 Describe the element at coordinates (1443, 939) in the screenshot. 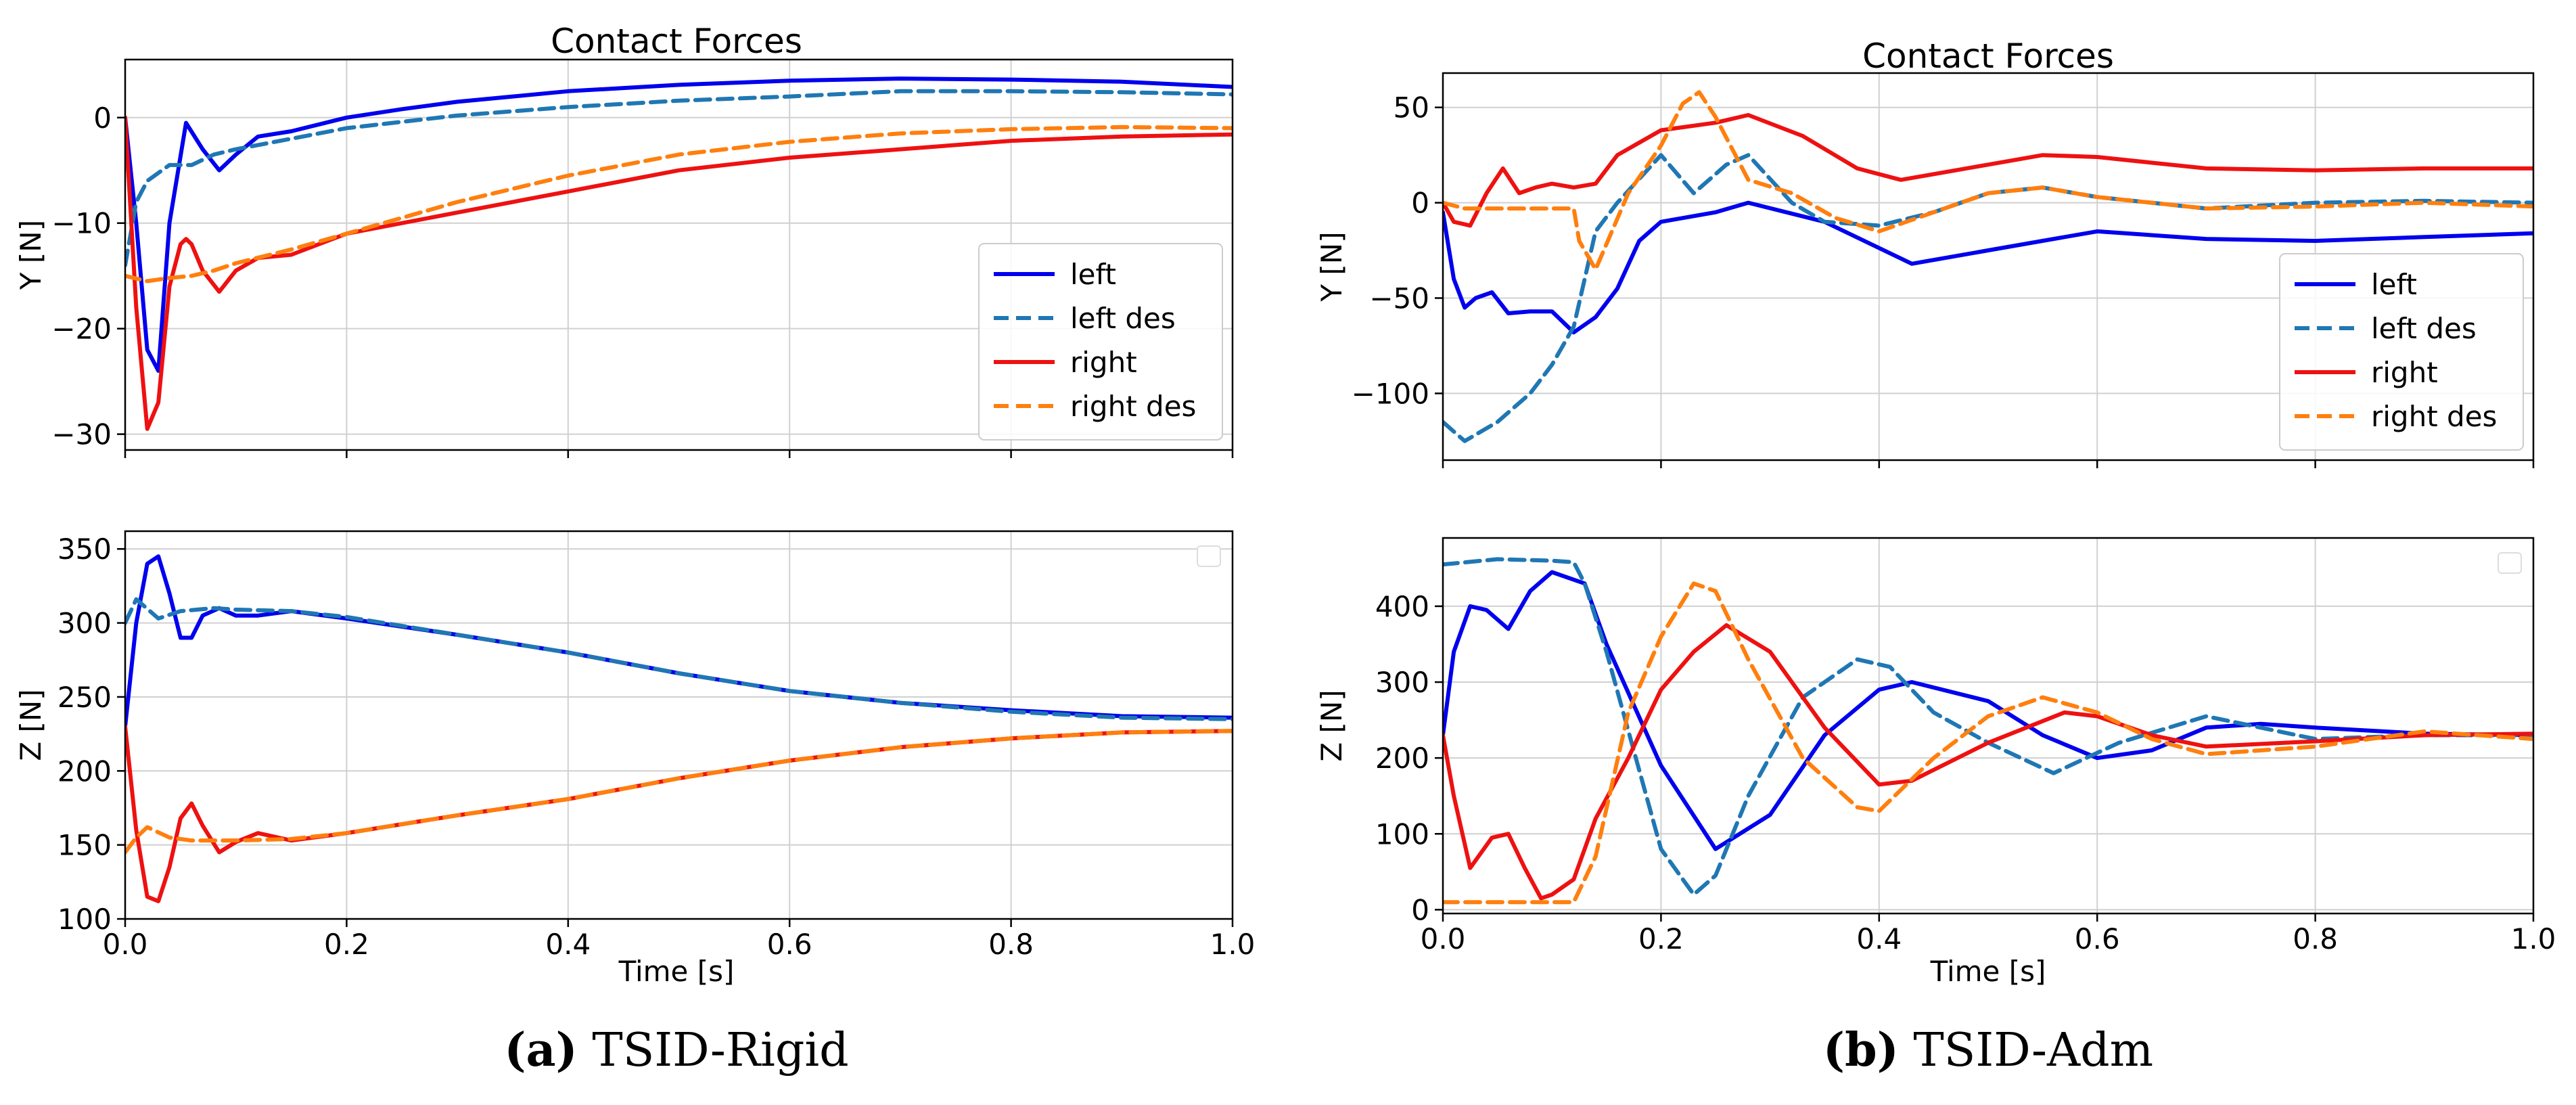

I see `xtick-label-b-bottom-0: 0.0` at that location.